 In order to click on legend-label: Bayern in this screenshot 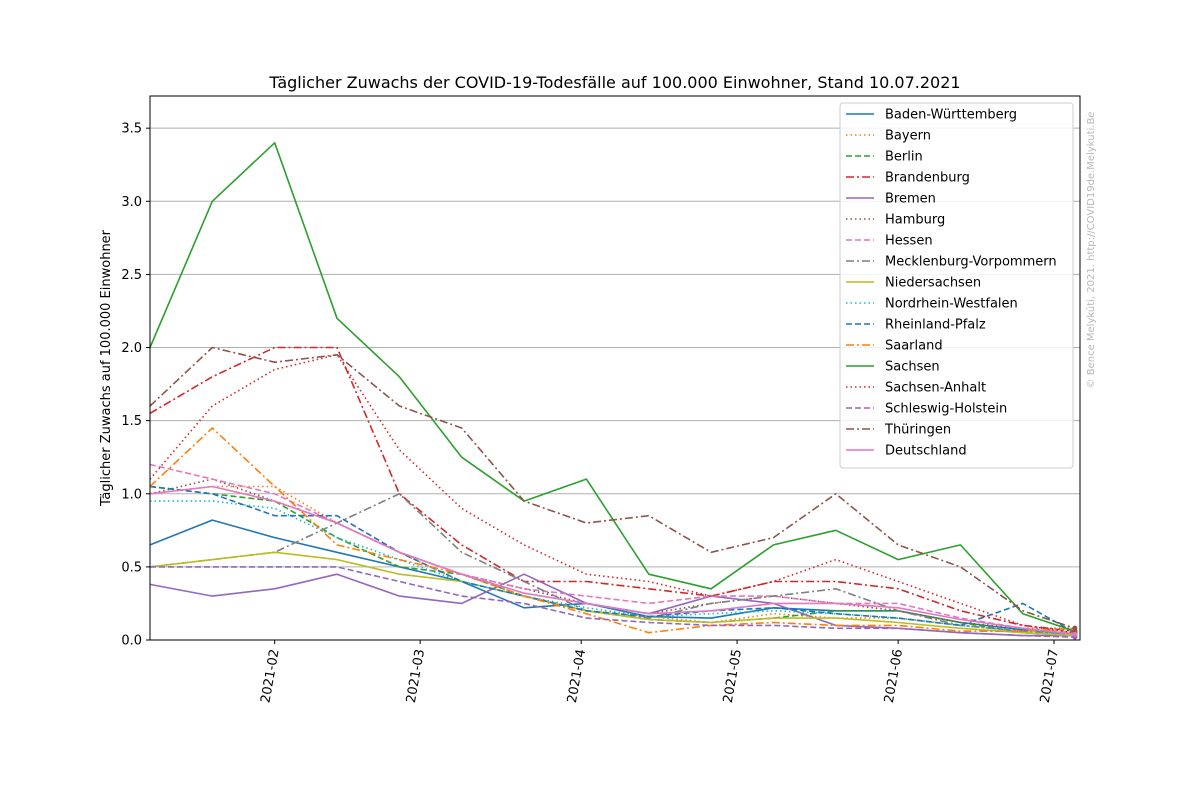, I will do `click(908, 136)`.